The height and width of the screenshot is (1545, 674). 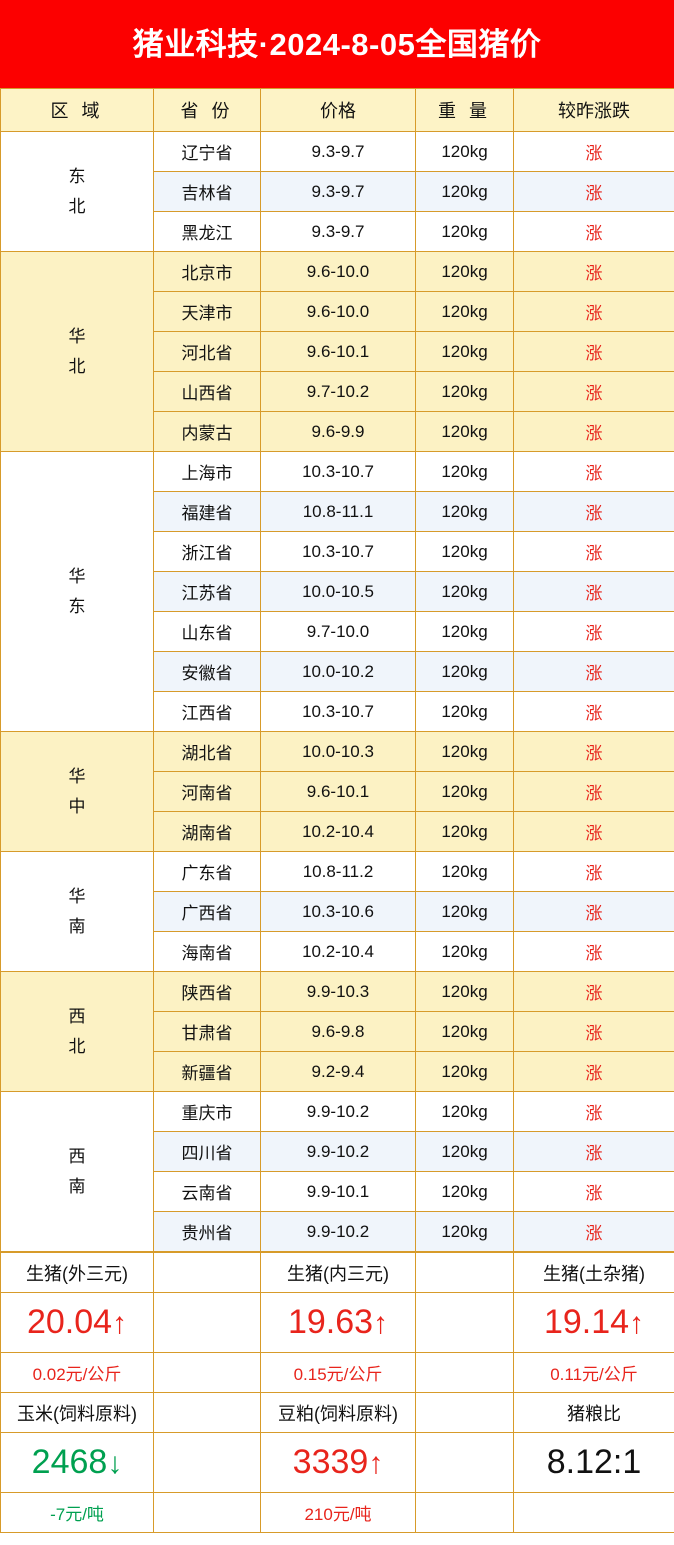 What do you see at coordinates (337, 1151) in the screenshot?
I see `table-row: 四川省 9.9-10.2 120kg 涨` at bounding box center [337, 1151].